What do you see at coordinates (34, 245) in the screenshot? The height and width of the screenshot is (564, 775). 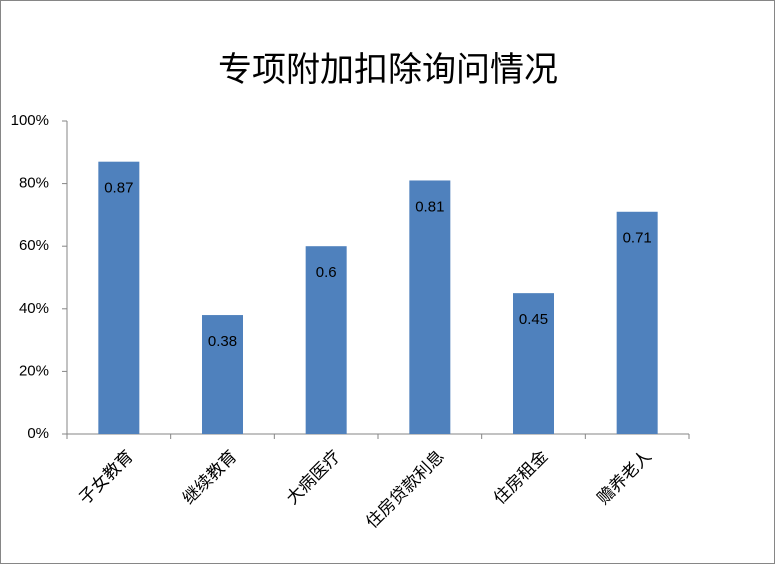 I see `y-tick-label: 60%` at bounding box center [34, 245].